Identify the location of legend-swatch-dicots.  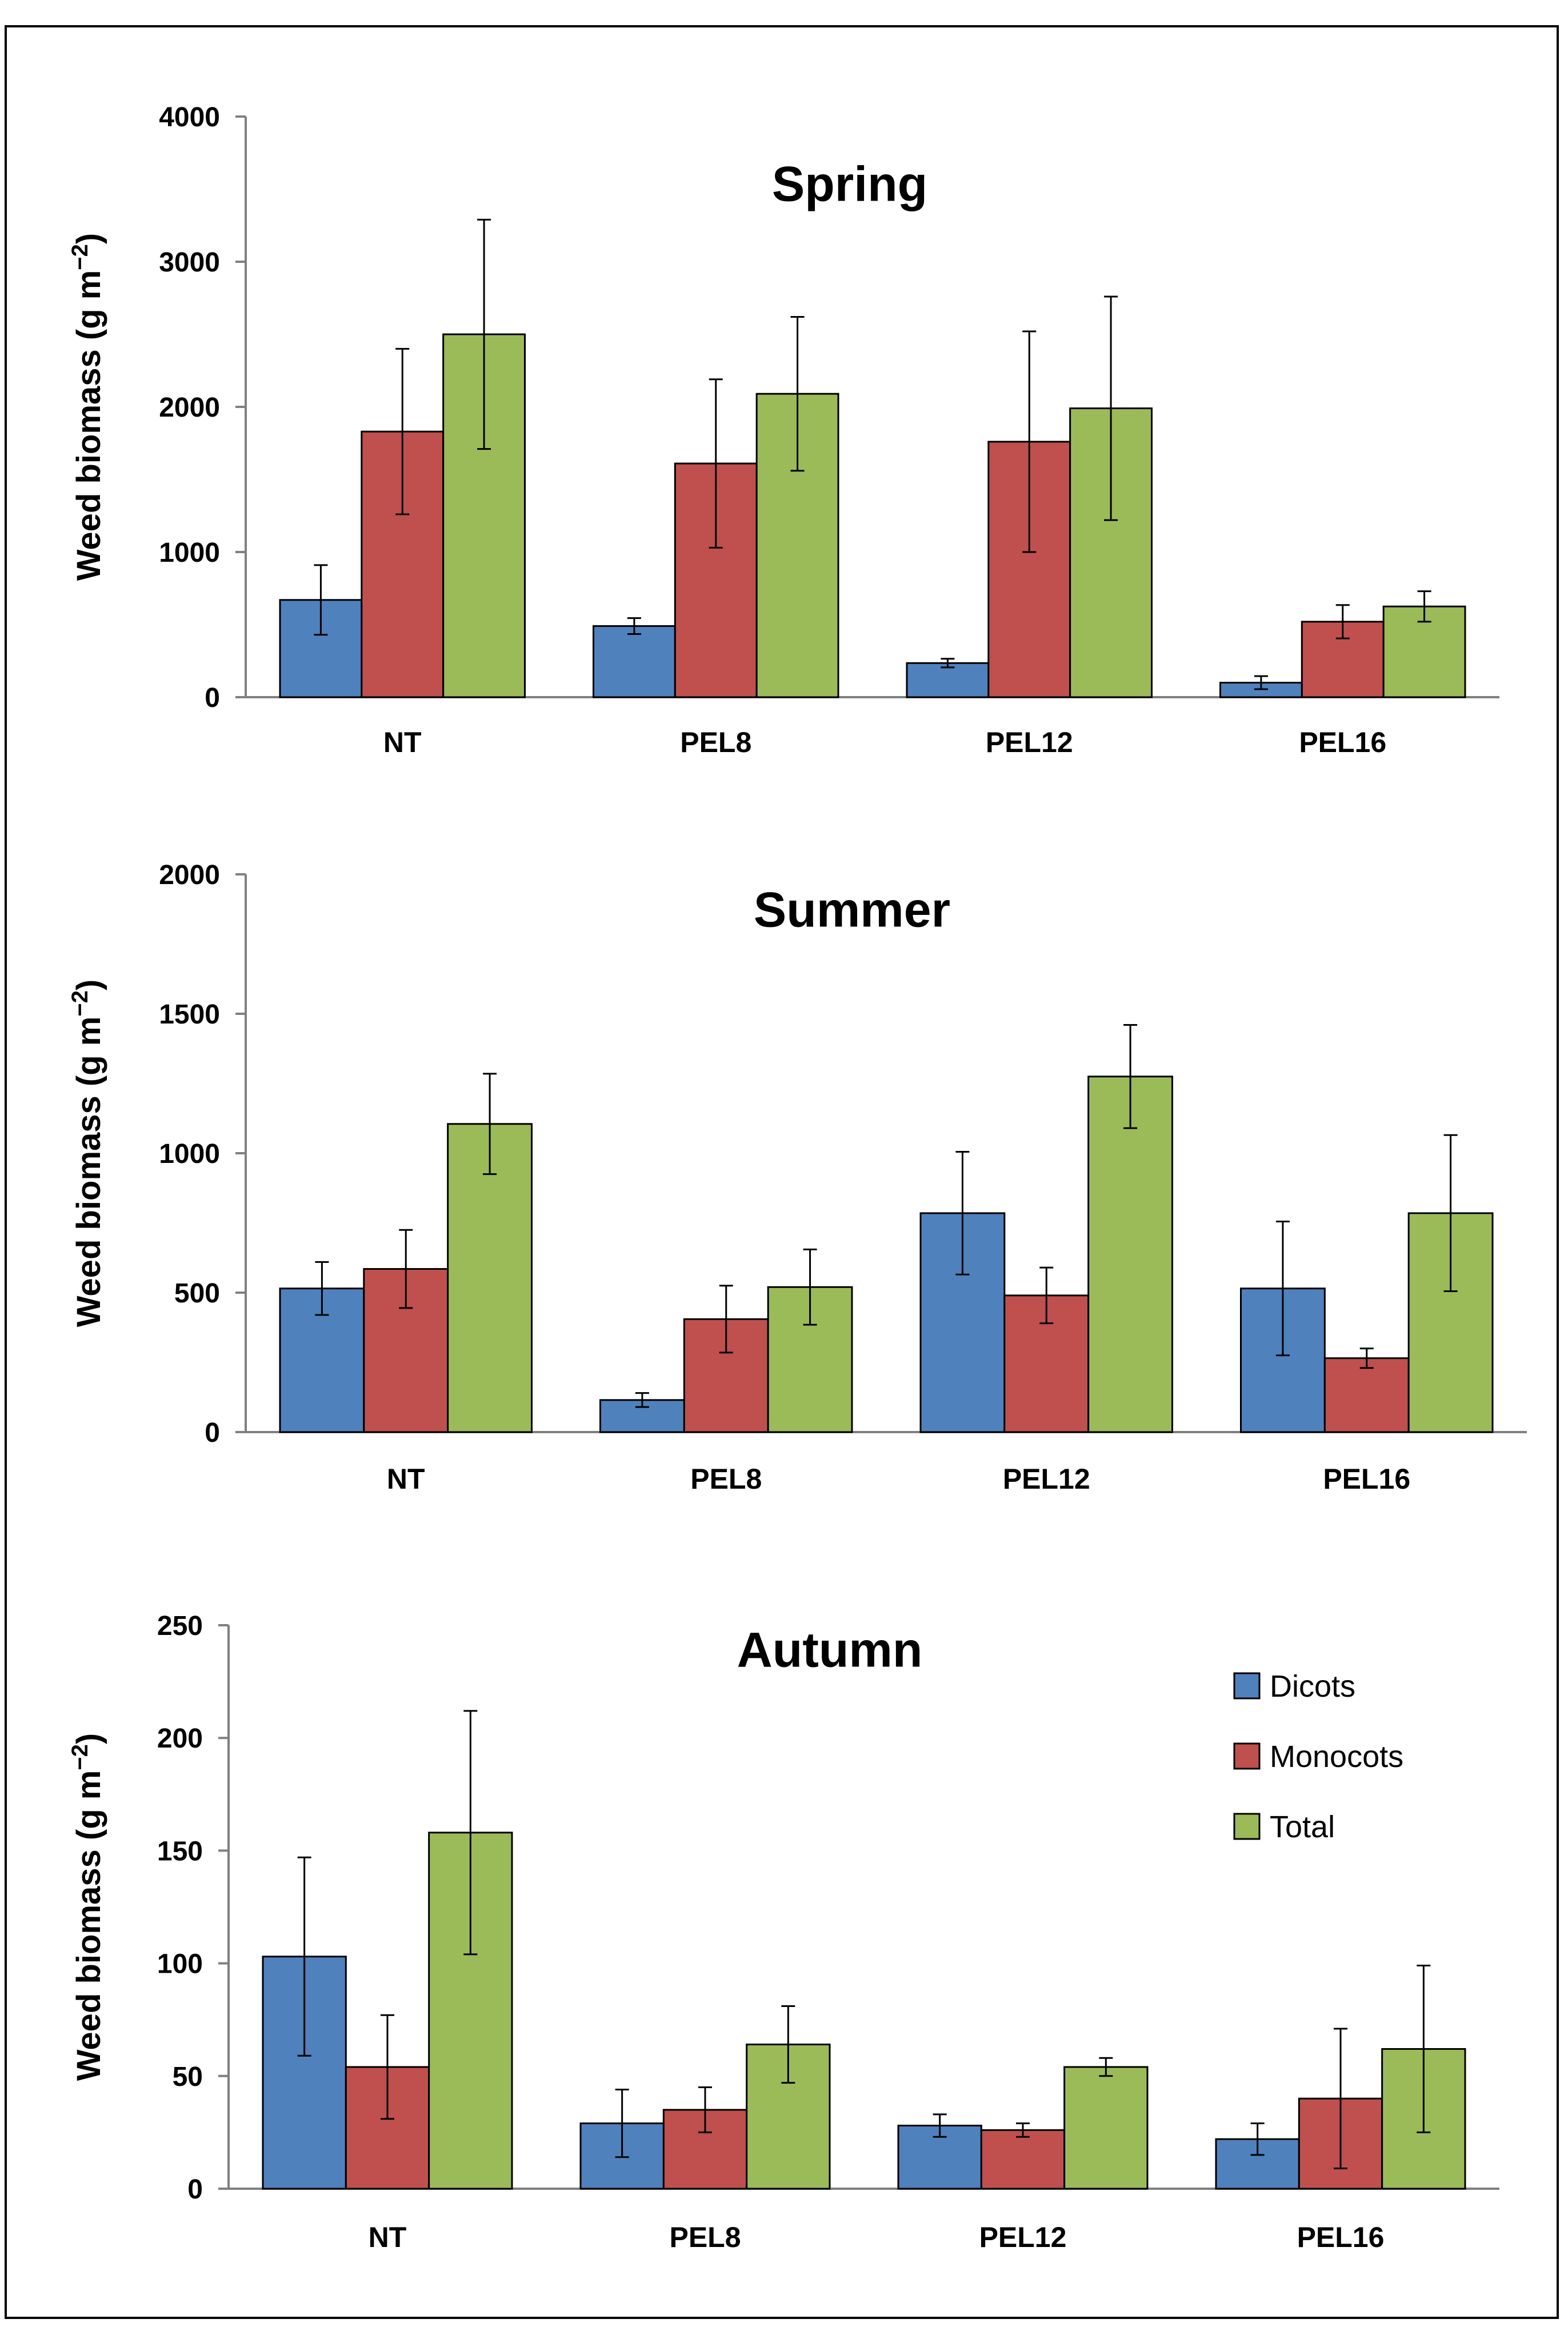
(1247, 1686).